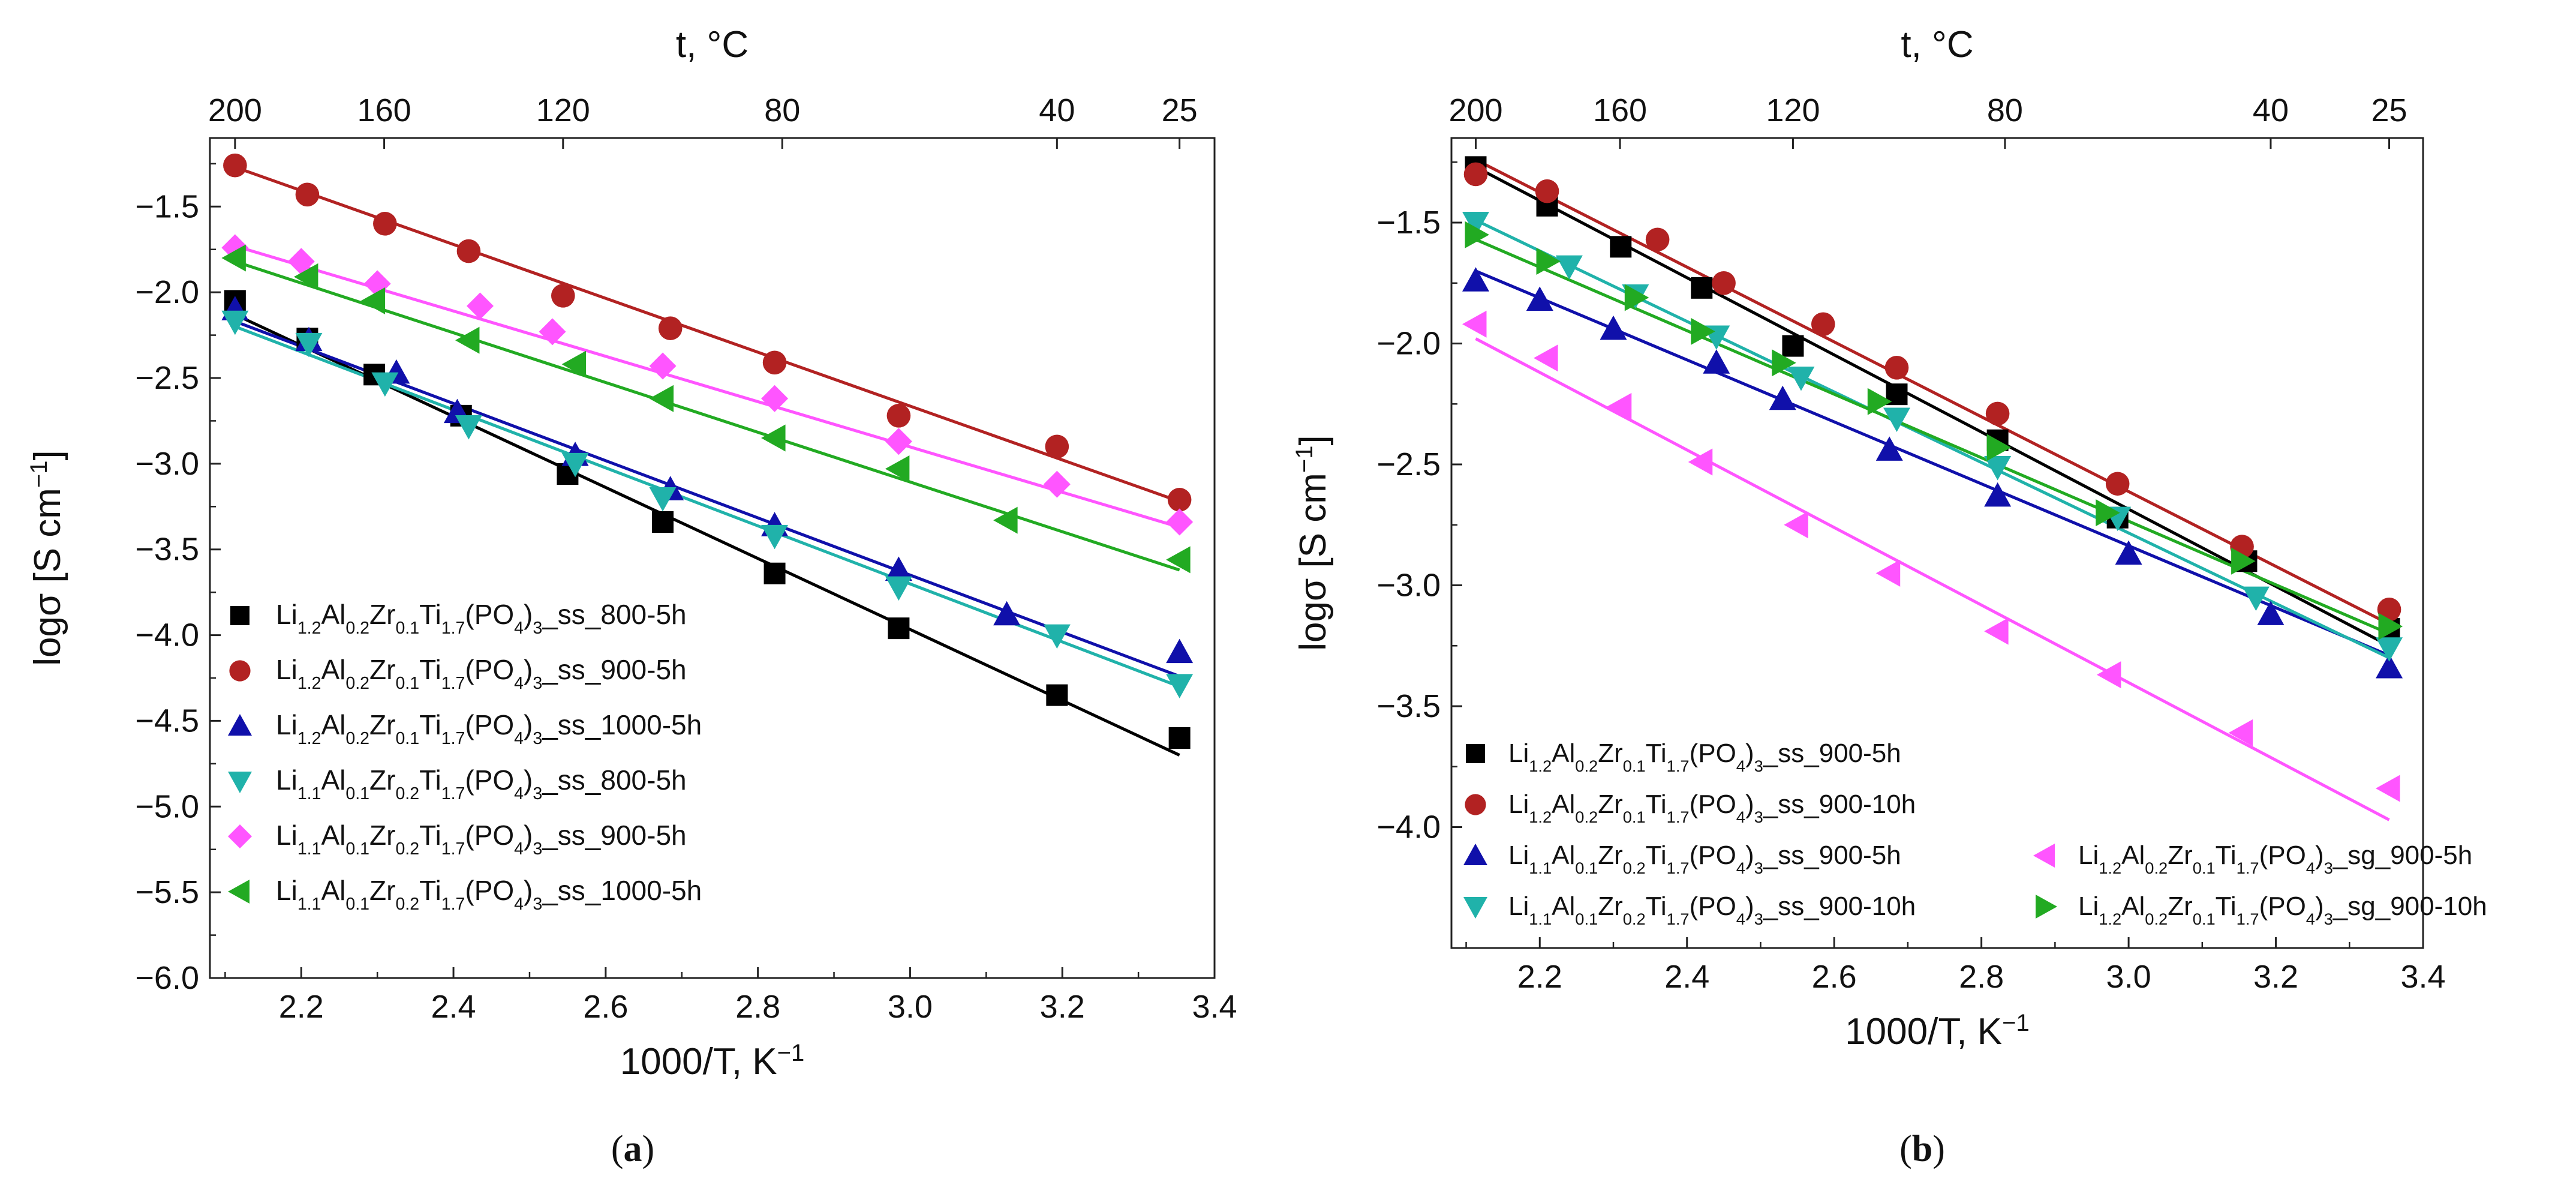  Describe the element at coordinates (489, 728) in the screenshot. I see `legend-label: Li1.2Al0.2Zr0.1Ti1.7(PO4)3_ss_1000-5h` at that location.